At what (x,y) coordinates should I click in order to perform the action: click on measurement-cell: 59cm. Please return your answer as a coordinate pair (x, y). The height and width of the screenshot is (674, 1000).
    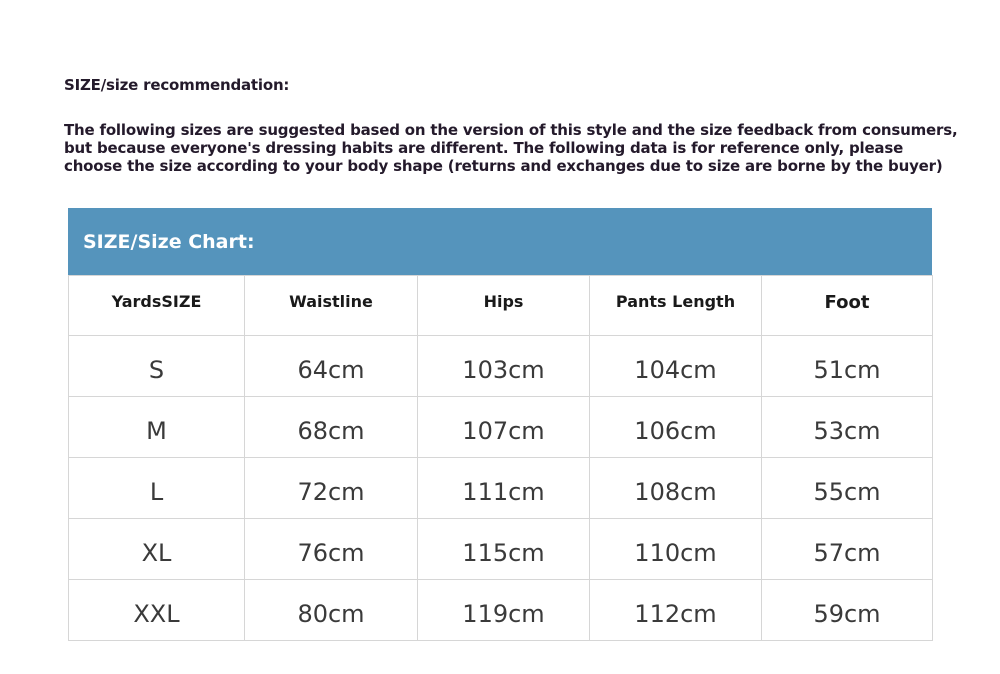
    Looking at the image, I should click on (847, 610).